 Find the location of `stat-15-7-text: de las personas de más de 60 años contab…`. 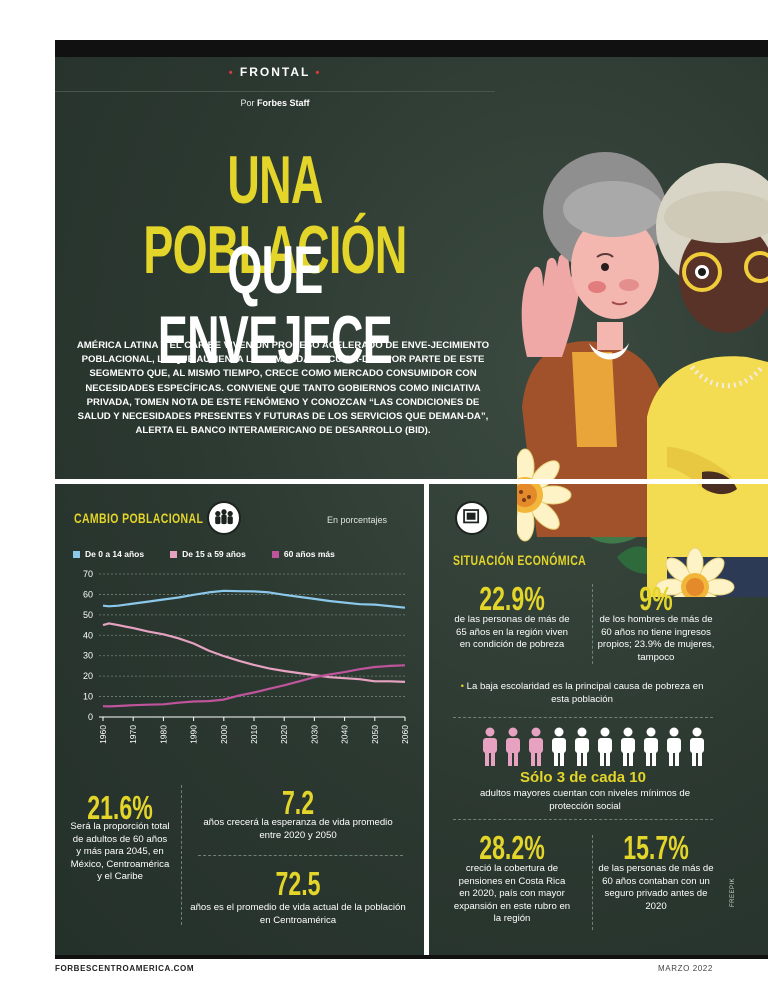

stat-15-7-text: de las personas de más de 60 años contab… is located at coordinates (656, 887).